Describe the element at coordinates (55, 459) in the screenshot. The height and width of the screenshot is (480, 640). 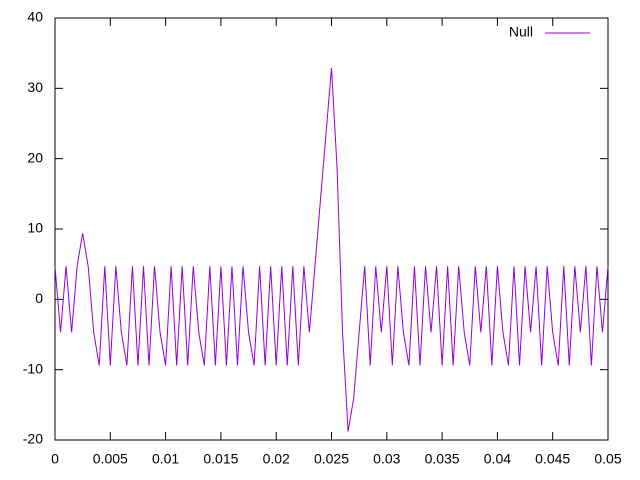
I see `x-tick-label: 0` at that location.